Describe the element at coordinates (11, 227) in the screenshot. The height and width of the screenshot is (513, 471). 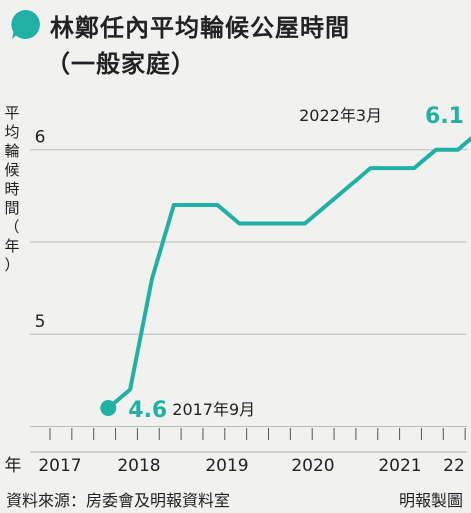
I see `y-axis-label-char: （` at that location.